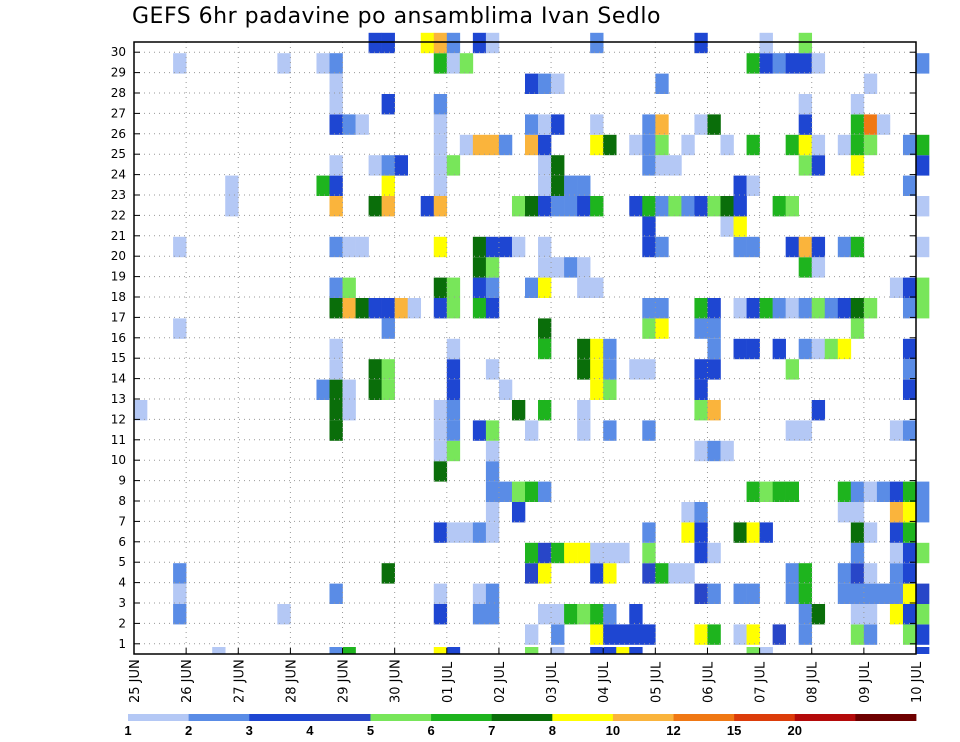 The image size is (960, 742). Describe the element at coordinates (118, 256) in the screenshot. I see `y-tick-label: 20` at that location.